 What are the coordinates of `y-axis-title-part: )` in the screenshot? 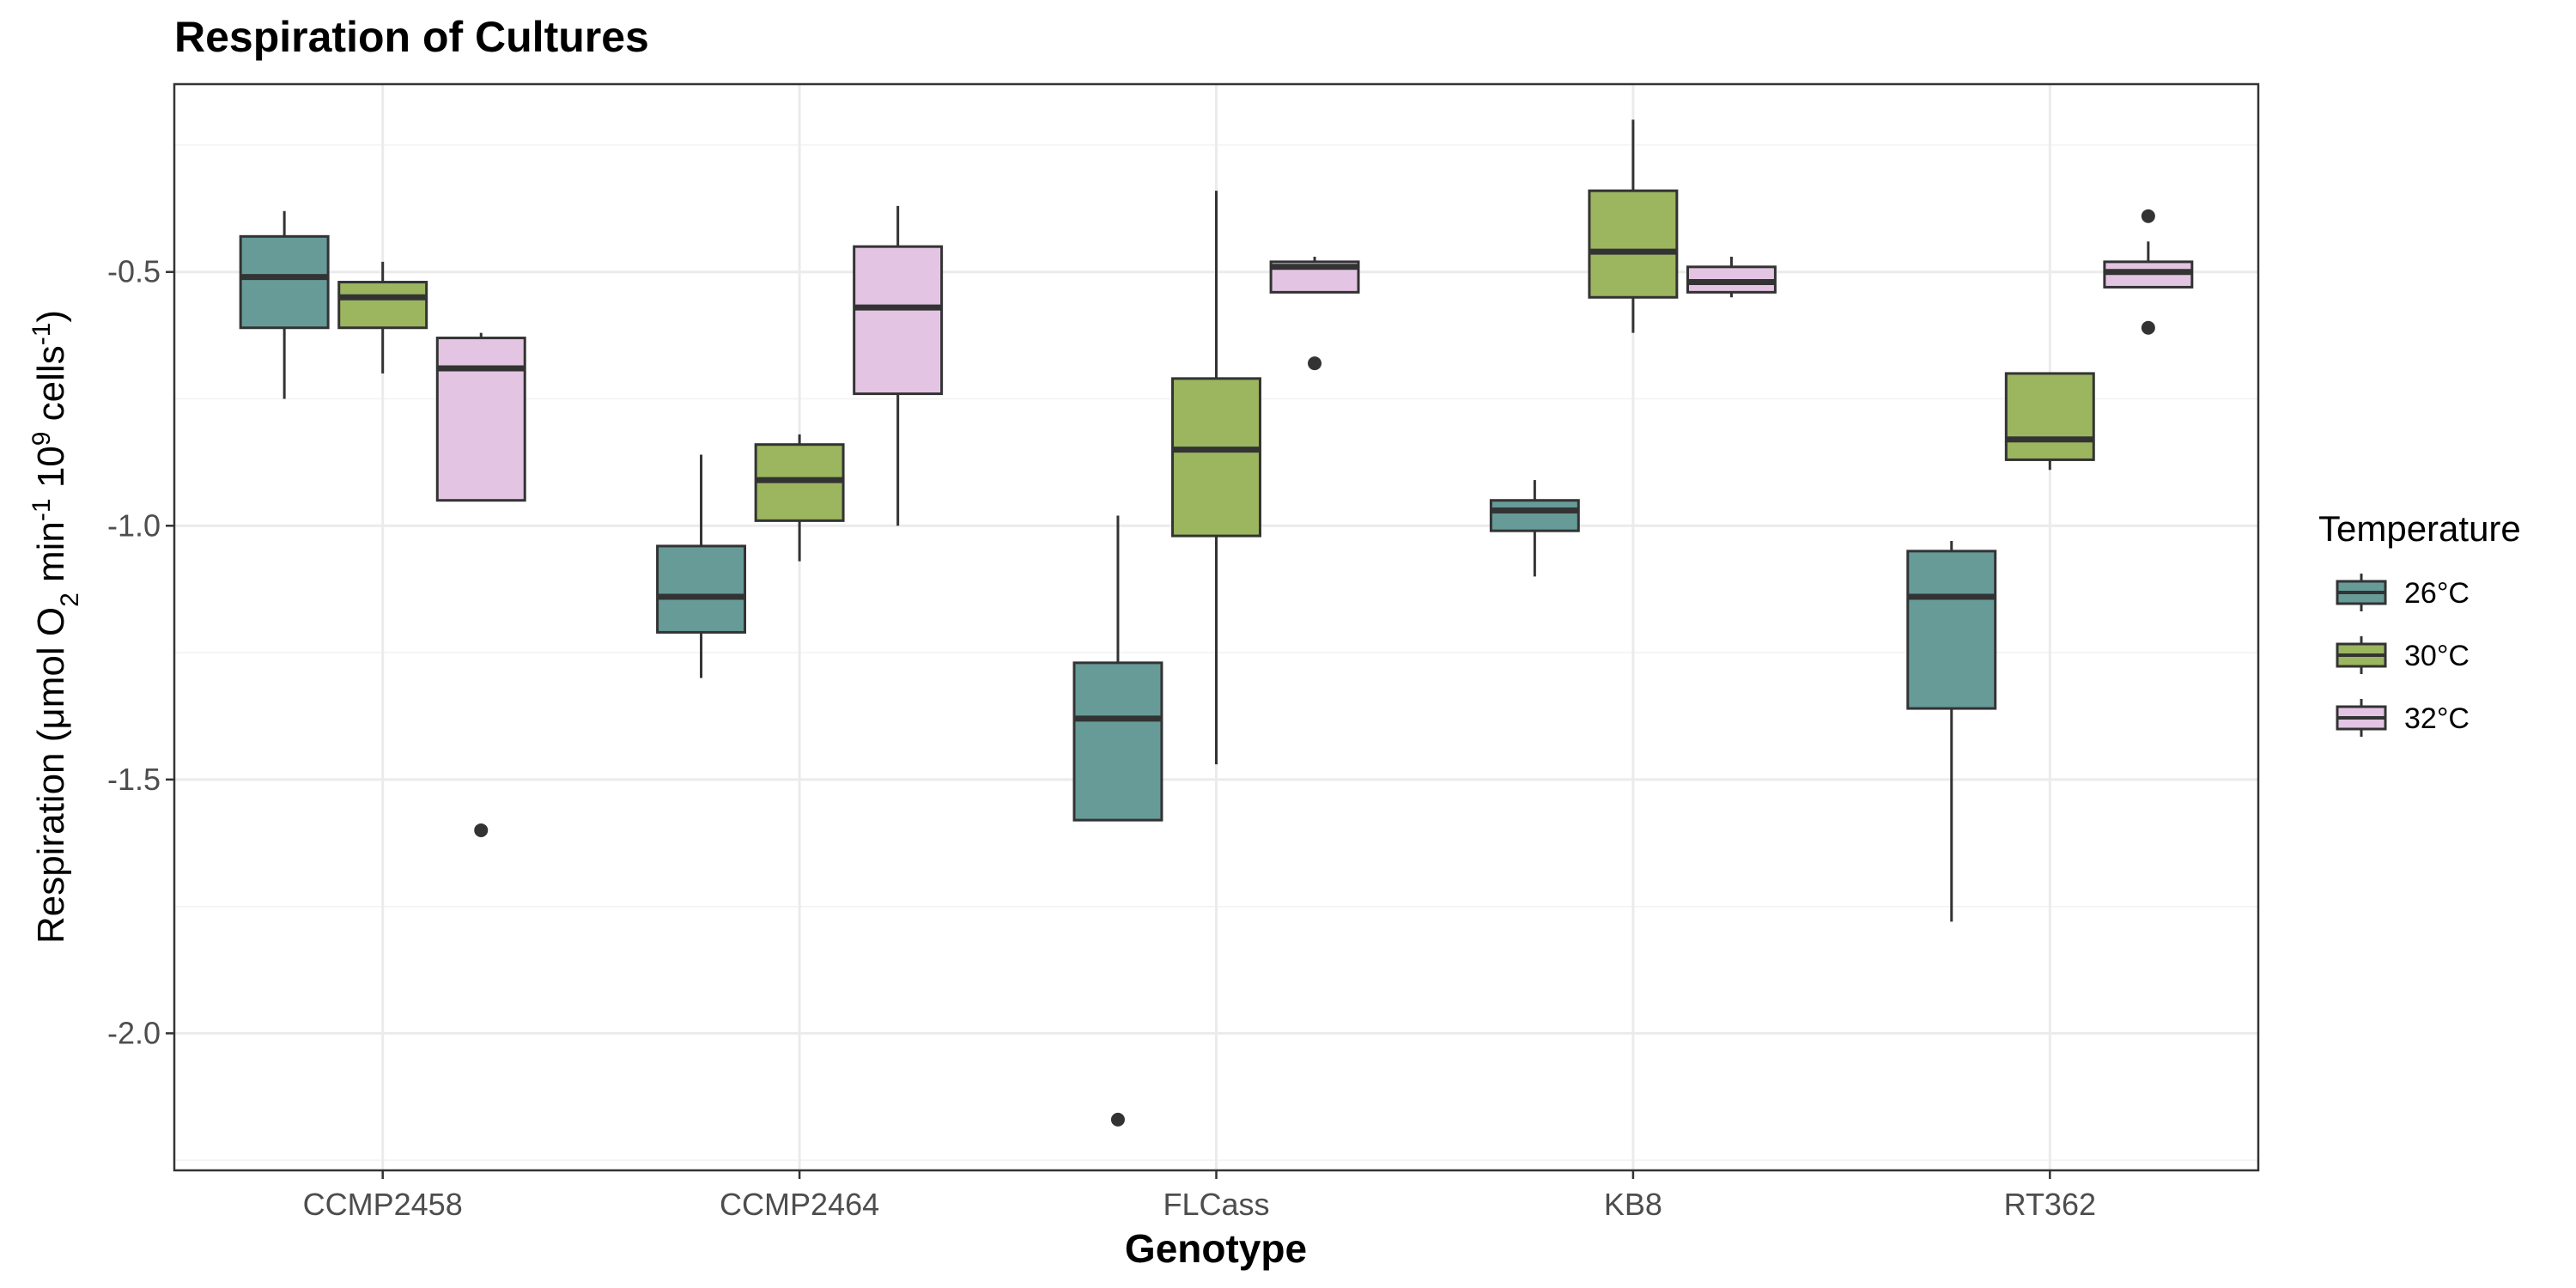 It's located at (51, 316).